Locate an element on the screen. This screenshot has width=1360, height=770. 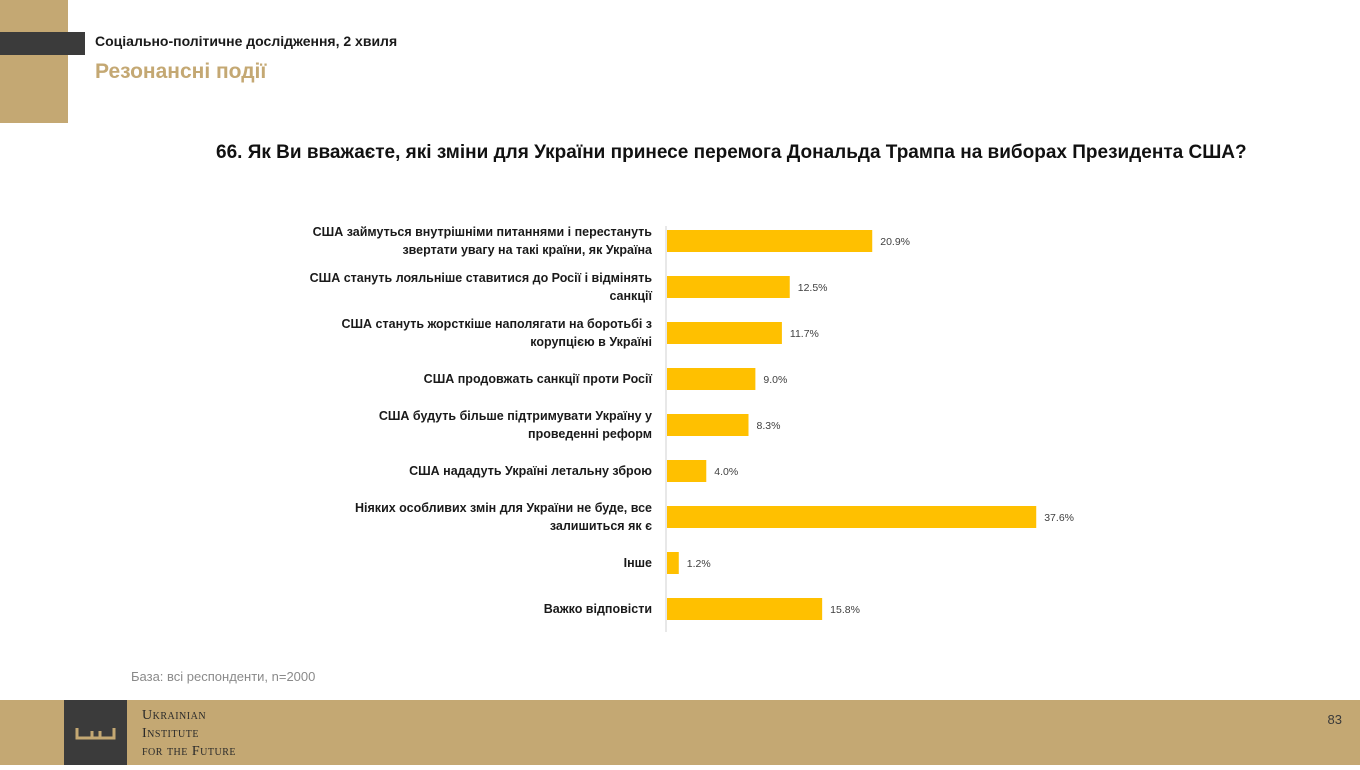
footer-bar: Ukrainian Institute for the Future 83 is located at coordinates (680, 732).